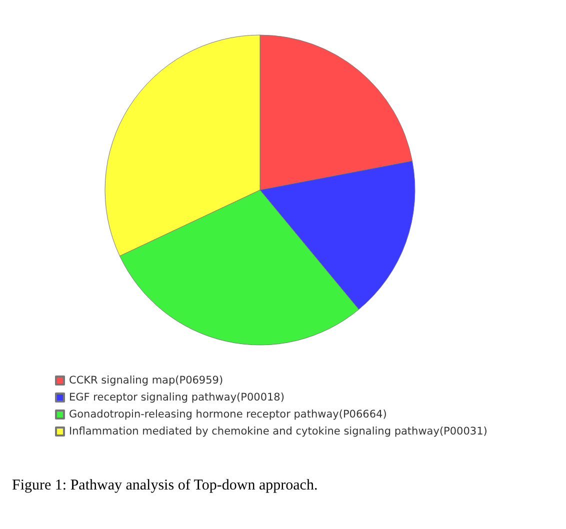  Describe the element at coordinates (176, 398) in the screenshot. I see `legend-label: EGF receptor signaling pathway(P00018)` at that location.